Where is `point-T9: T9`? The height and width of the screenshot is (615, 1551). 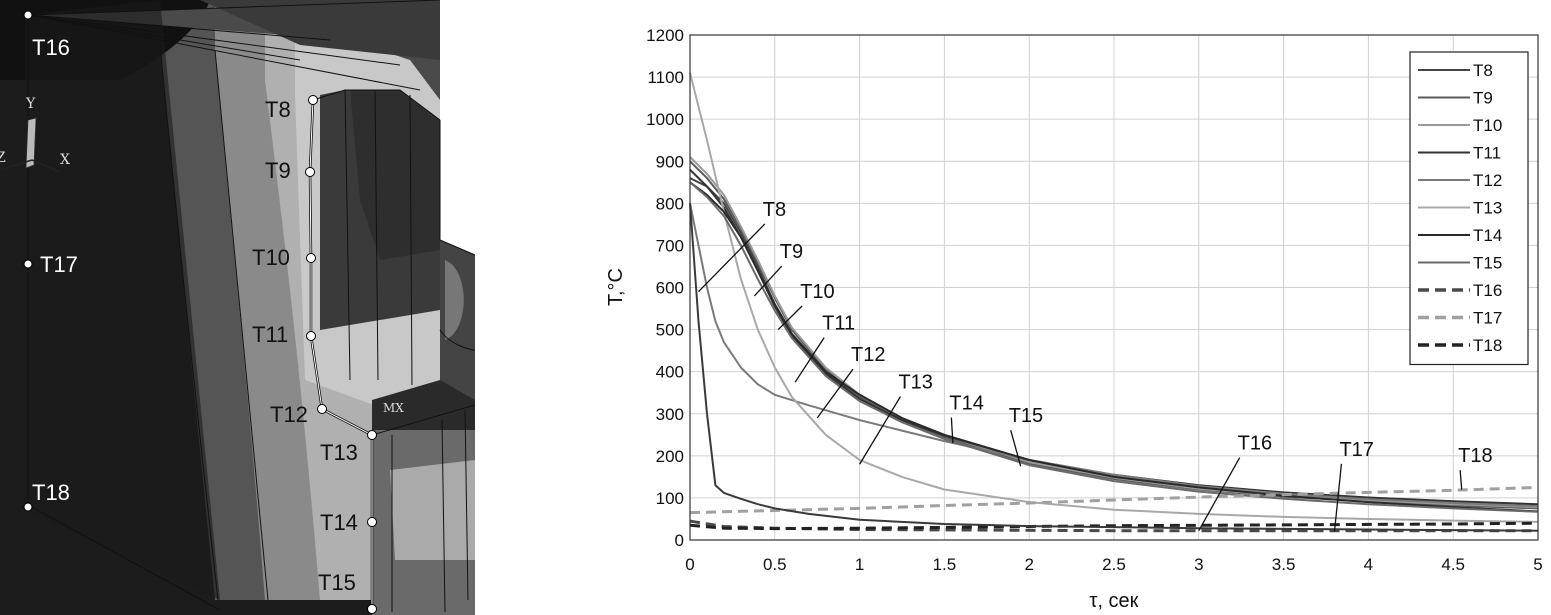 point-T9: T9 is located at coordinates (290, 170).